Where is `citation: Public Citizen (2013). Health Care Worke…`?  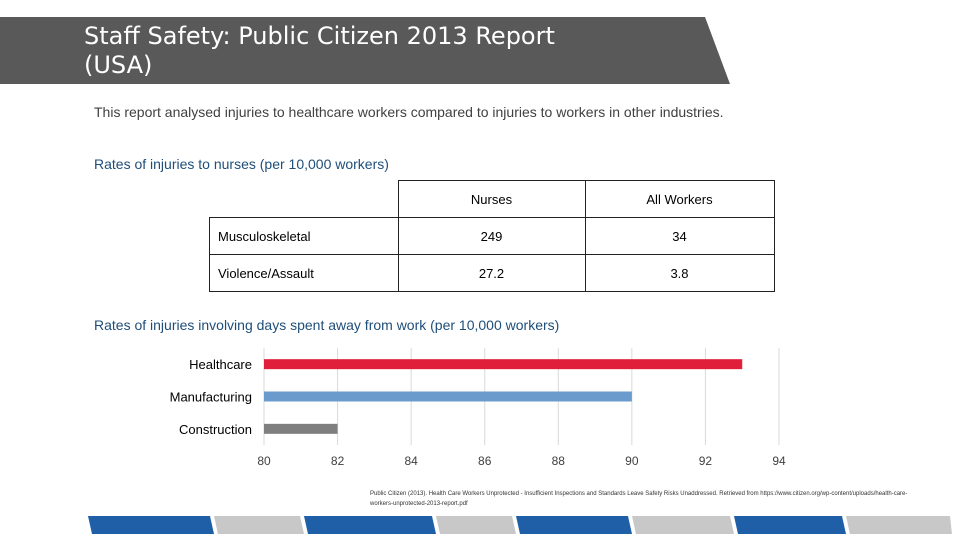
citation: Public Citizen (2013). Health Care Worke… is located at coordinates (639, 499).